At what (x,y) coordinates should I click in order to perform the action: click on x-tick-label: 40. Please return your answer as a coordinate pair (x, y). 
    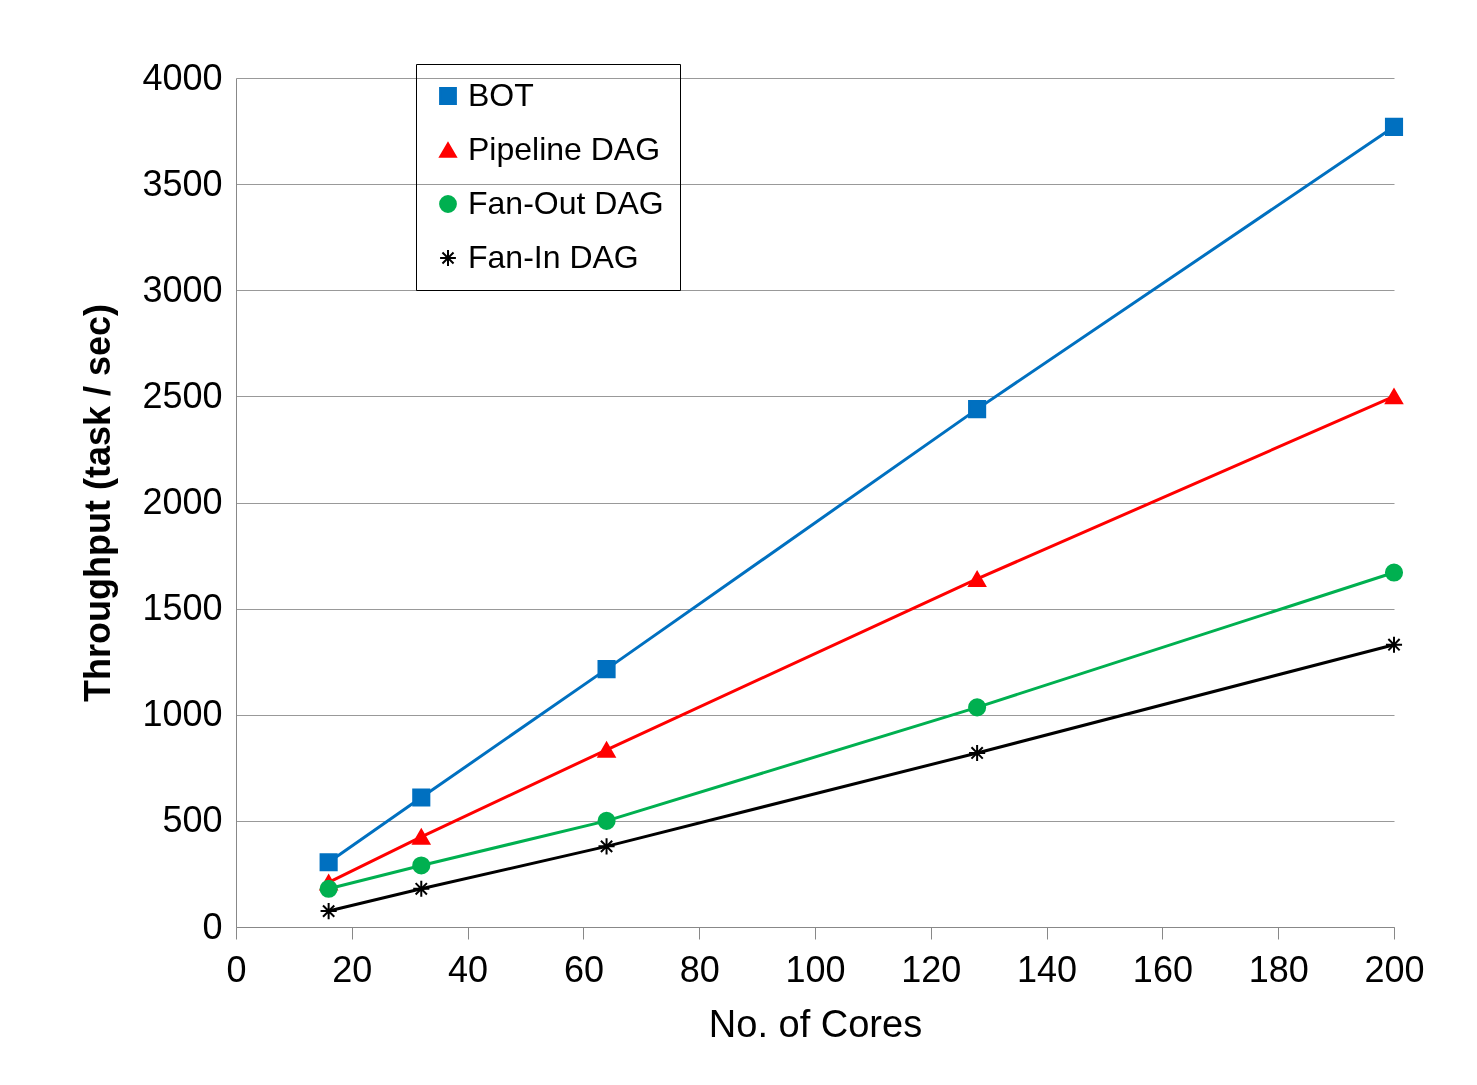
    Looking at the image, I should click on (468, 969).